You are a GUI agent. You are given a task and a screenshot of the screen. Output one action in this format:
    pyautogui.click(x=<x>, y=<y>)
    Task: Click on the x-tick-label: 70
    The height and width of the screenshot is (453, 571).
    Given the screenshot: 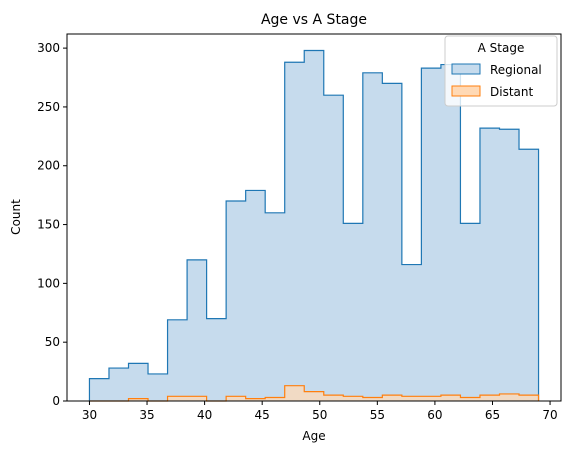 What is the action you would take?
    pyautogui.click(x=549, y=415)
    